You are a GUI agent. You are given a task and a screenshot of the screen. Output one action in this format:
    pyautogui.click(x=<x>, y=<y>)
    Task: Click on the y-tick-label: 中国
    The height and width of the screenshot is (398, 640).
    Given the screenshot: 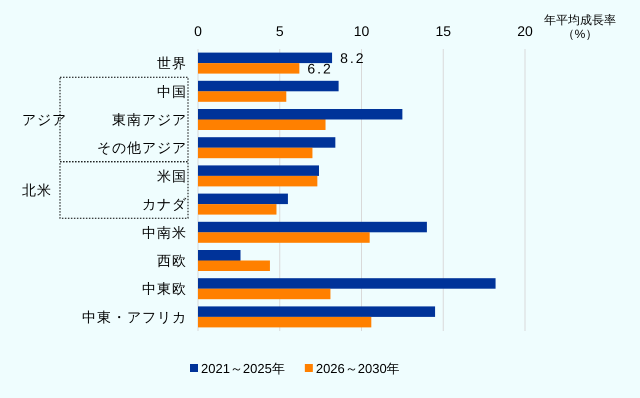 What is the action you would take?
    pyautogui.click(x=172, y=91)
    